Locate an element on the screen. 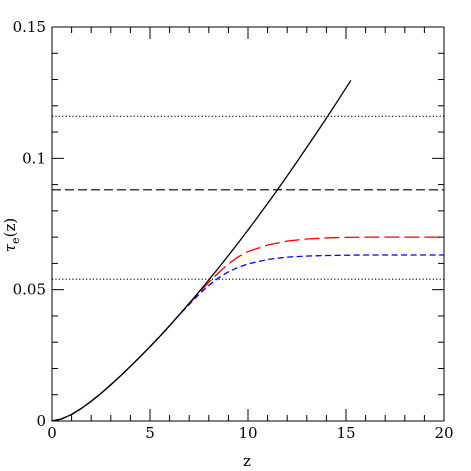 The width and height of the screenshot is (471, 471). y-axis-label-symbol: τ is located at coordinates (10, 247).